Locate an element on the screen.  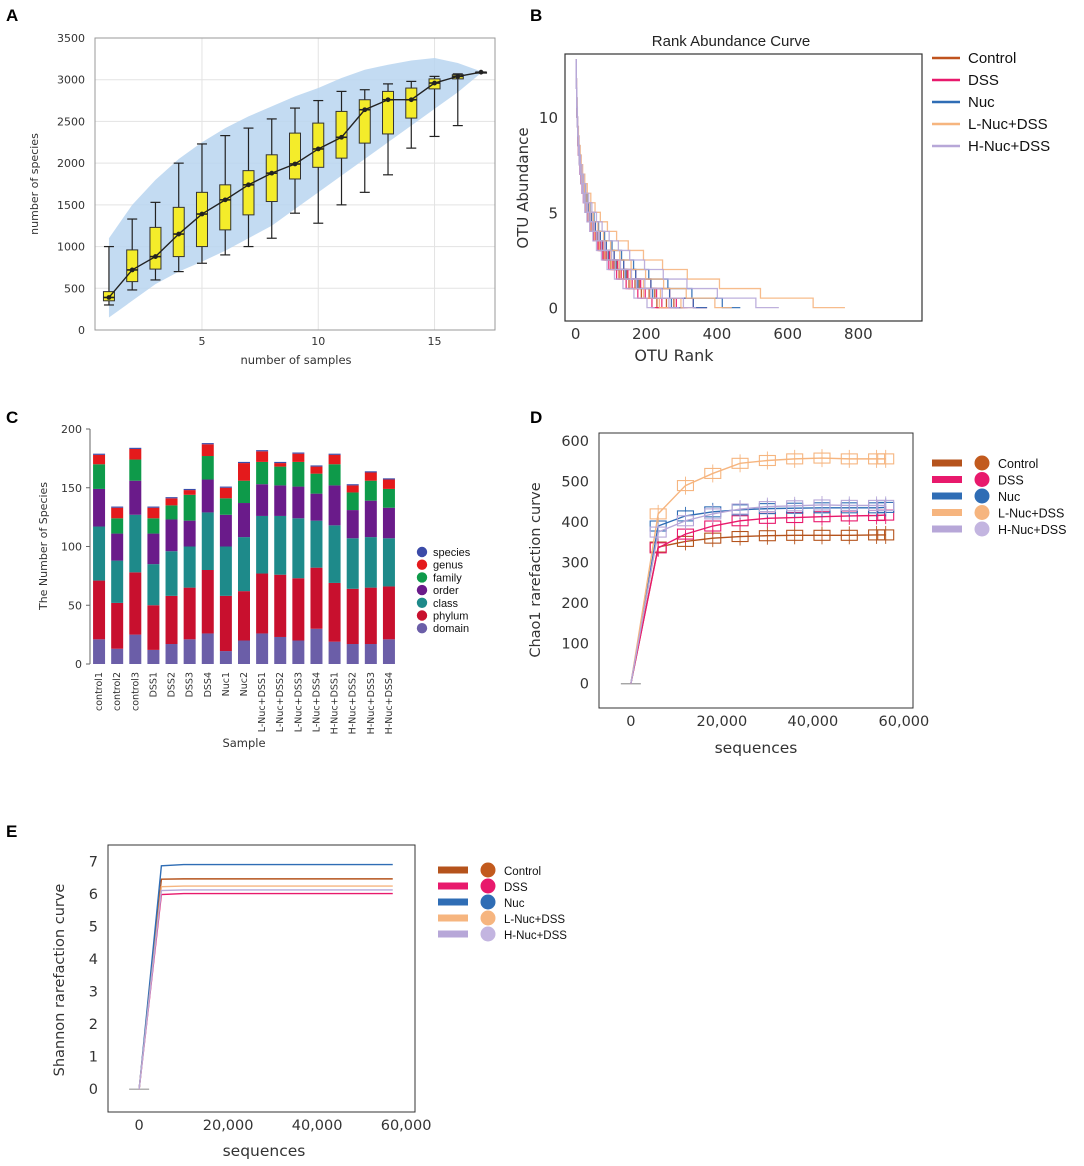
x-tick-label: H-Nuc+DSS2 is located at coordinates (353, 703).